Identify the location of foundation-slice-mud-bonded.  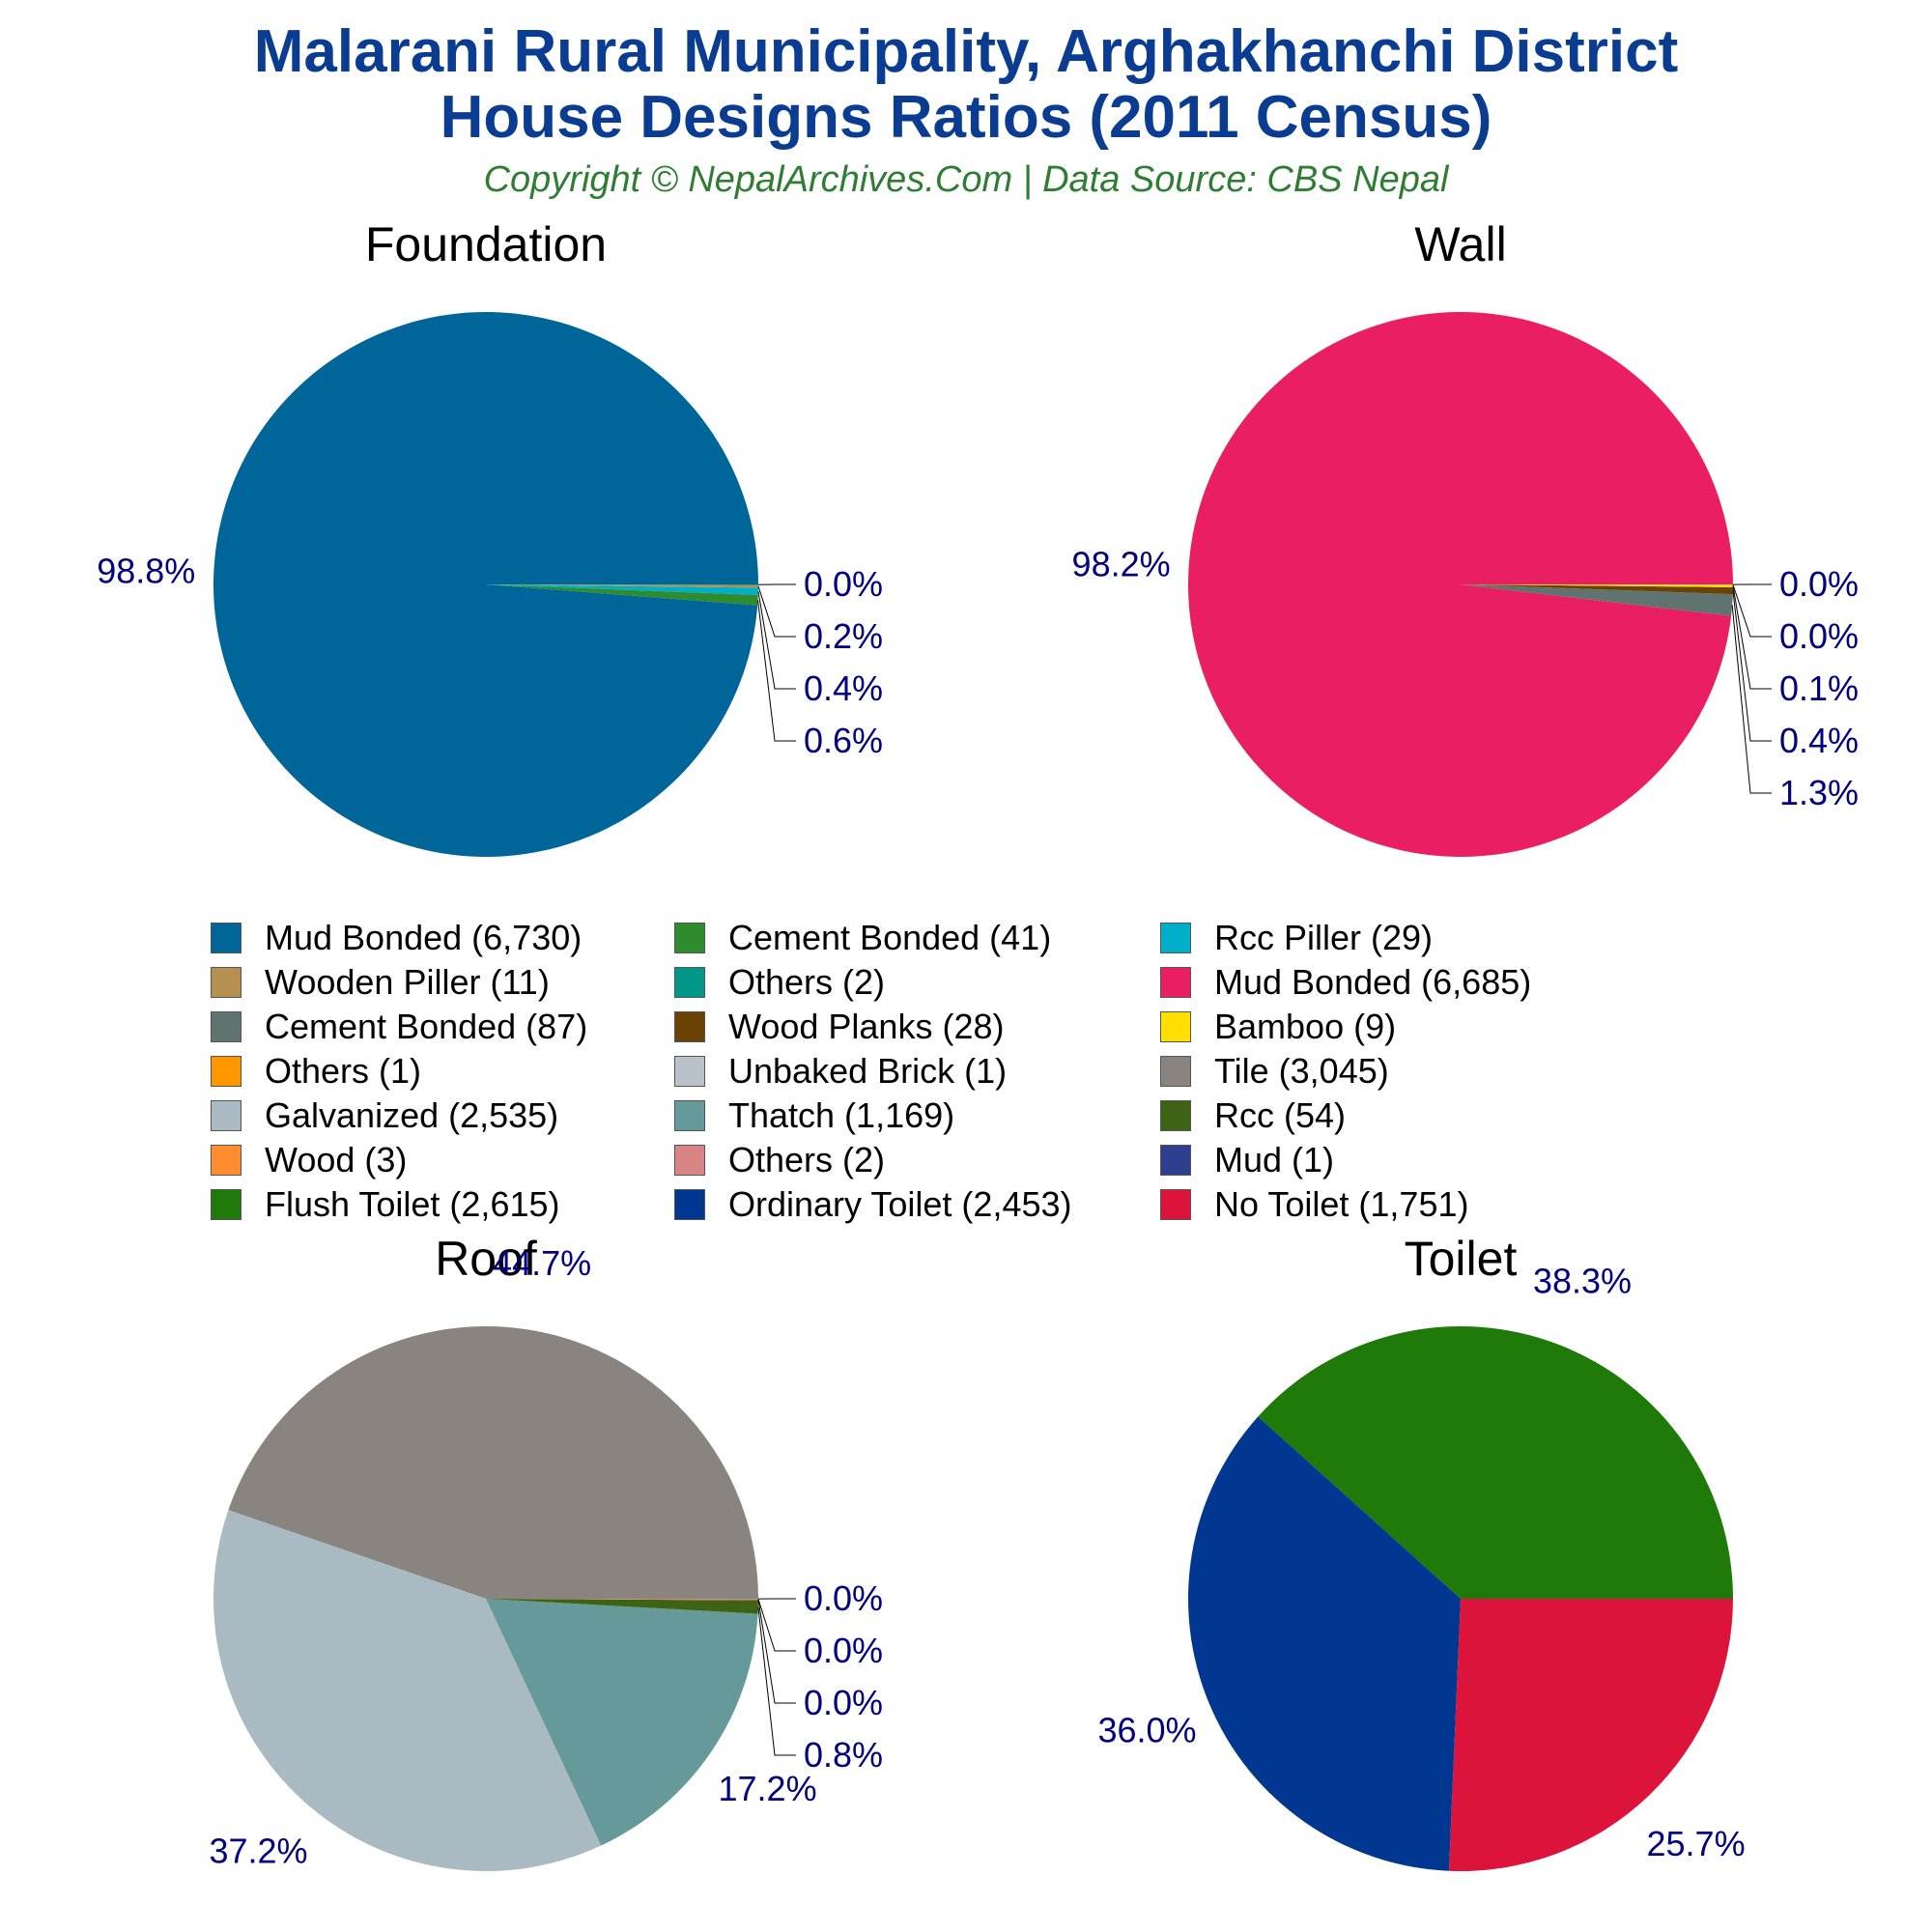
(485, 584).